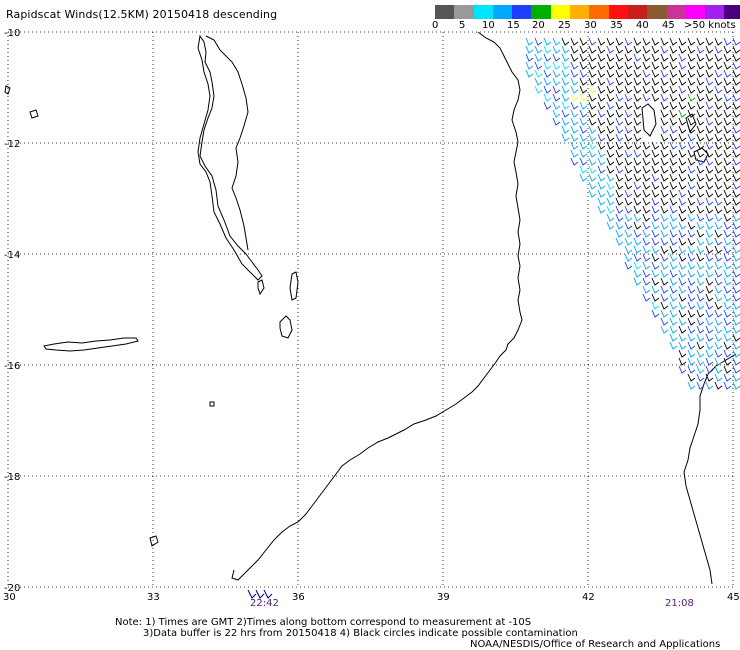 The image size is (740, 650). What do you see at coordinates (91, 344) in the screenshot?
I see `lake-kariba-like-outline` at bounding box center [91, 344].